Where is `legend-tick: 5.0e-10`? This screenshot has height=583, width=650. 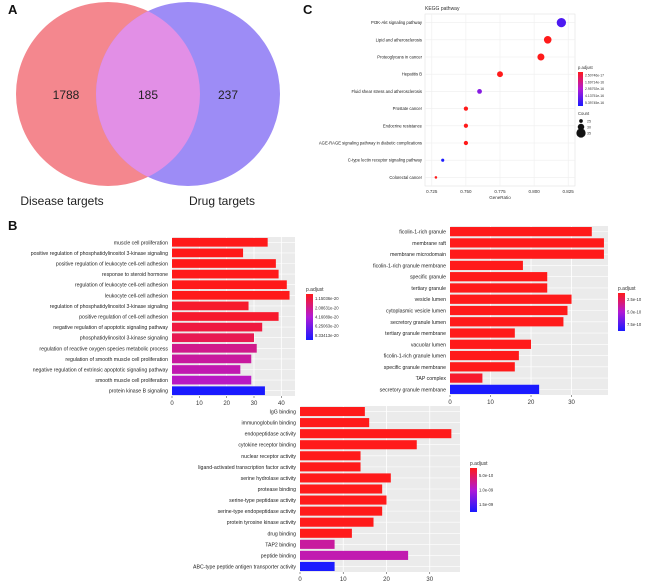
legend-tick: 5.0e-10 is located at coordinates (634, 312).